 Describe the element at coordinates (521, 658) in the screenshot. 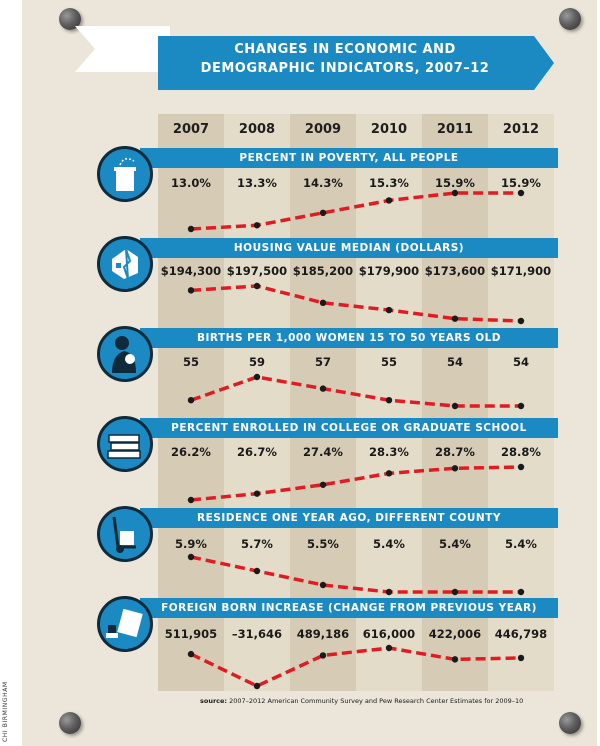

I see `data-point-6-2012` at that location.